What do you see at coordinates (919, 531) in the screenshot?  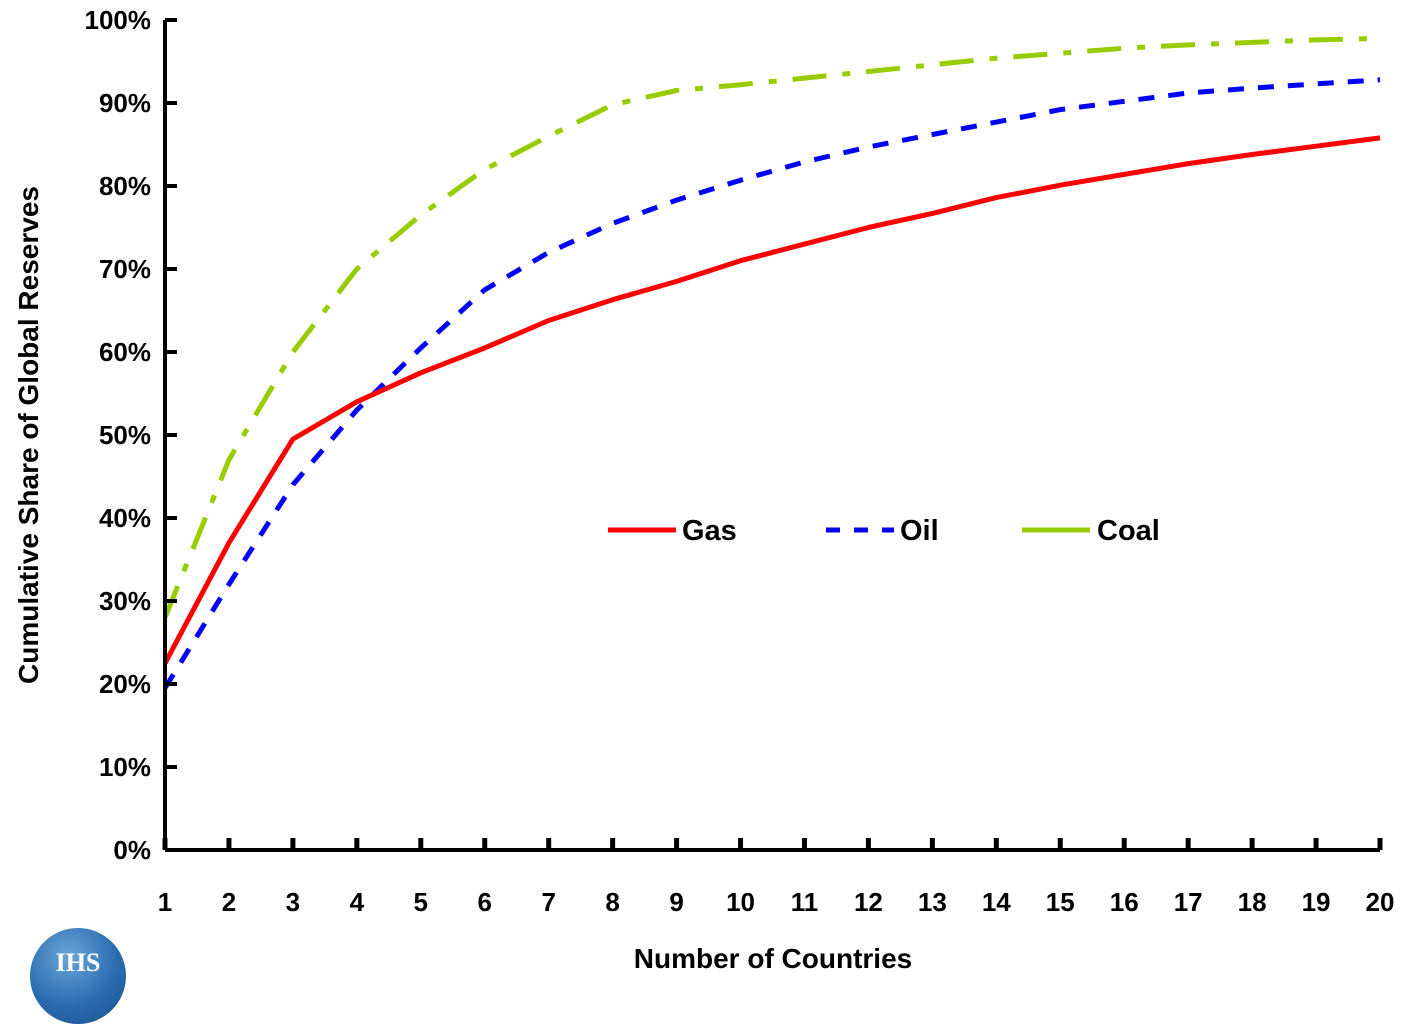 I see `legend-label-oil: Oil` at bounding box center [919, 531].